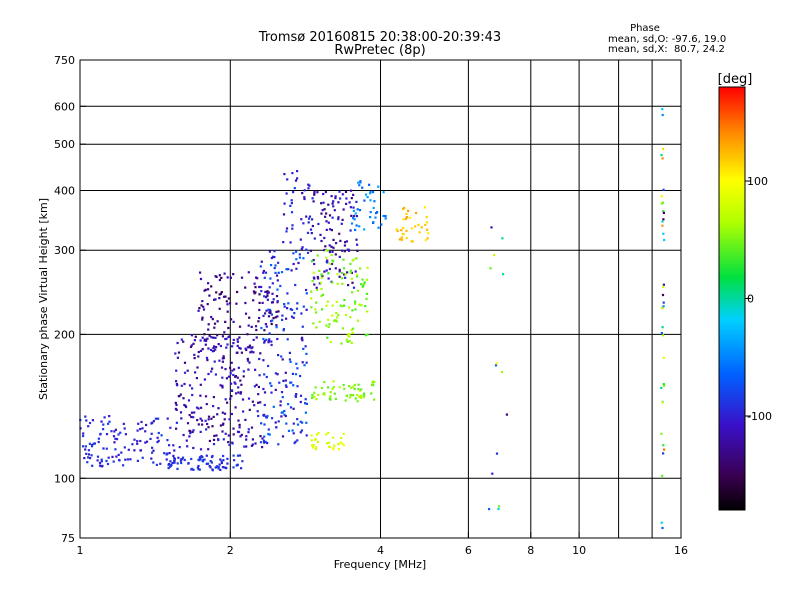 Image resolution: width=800 pixels, height=600 pixels. I want to click on y-tick-label: 600, so click(64, 106).